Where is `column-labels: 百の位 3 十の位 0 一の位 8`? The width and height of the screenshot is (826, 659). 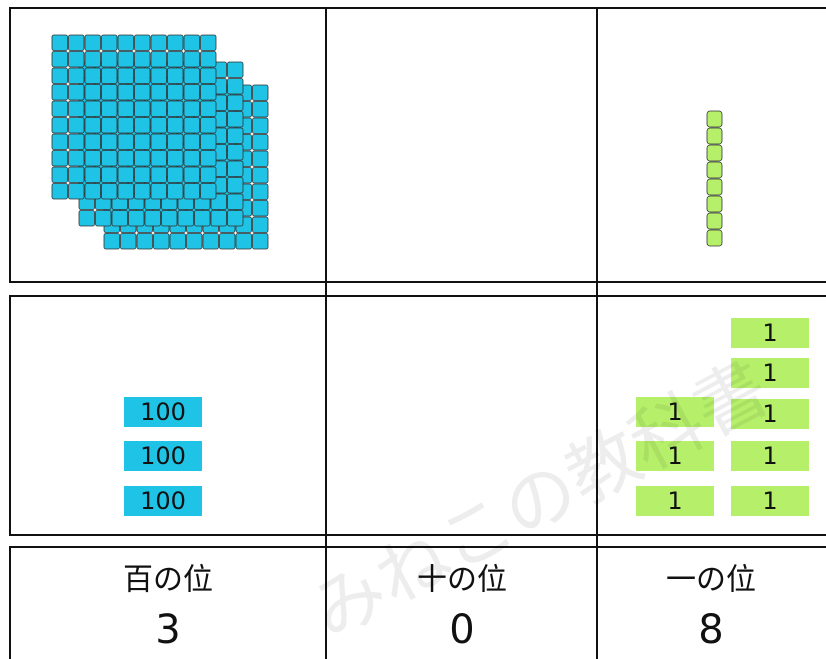 column-labels: 百の位 3 十の位 0 一の位 8 is located at coordinates (439, 608).